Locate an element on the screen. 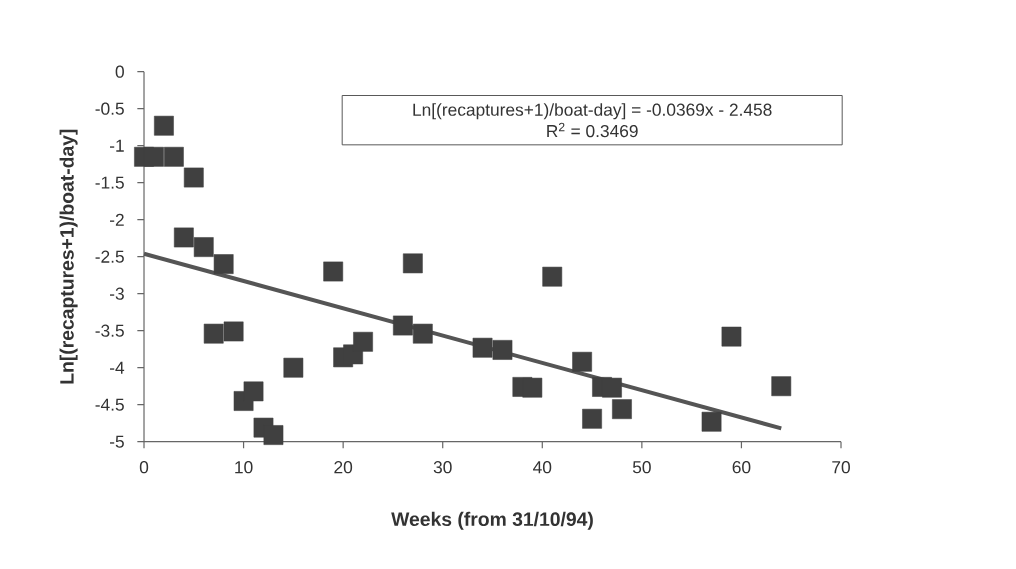 The image size is (1016, 569). y-tick-label: -5 is located at coordinates (116, 441).